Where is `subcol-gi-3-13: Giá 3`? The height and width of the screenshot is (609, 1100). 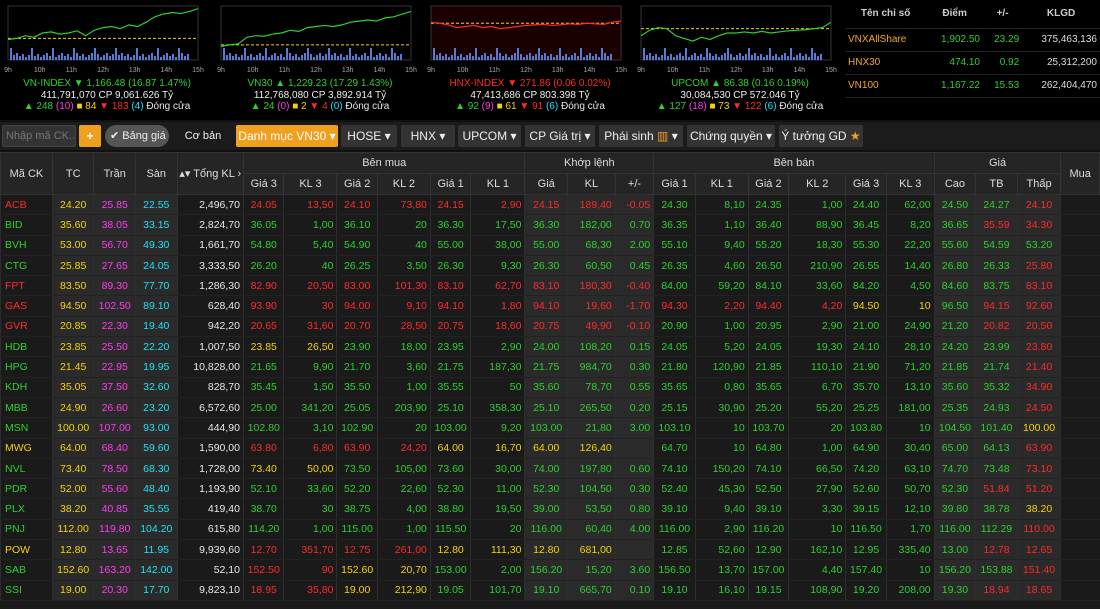
subcol-gi-3-13: Giá 3 is located at coordinates (866, 184).